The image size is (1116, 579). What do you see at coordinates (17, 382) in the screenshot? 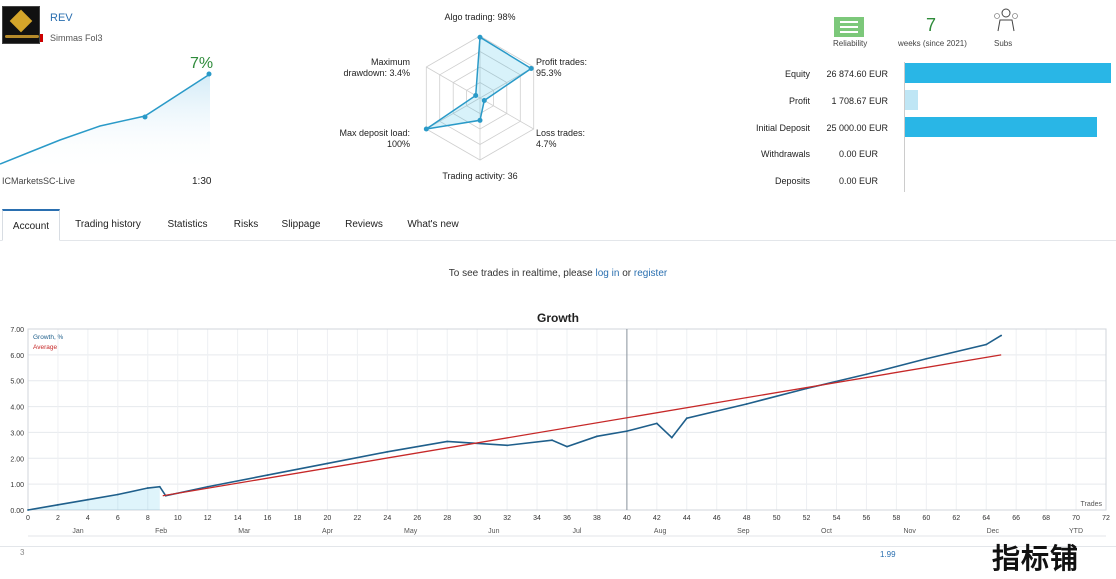
I see `y-tick-label: 5.00` at bounding box center [17, 382].